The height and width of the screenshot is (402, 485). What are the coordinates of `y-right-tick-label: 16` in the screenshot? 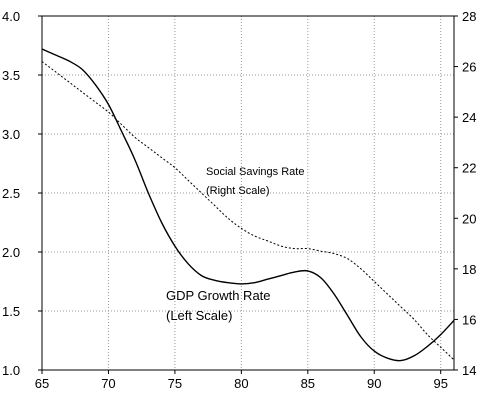 It's located at (469, 319).